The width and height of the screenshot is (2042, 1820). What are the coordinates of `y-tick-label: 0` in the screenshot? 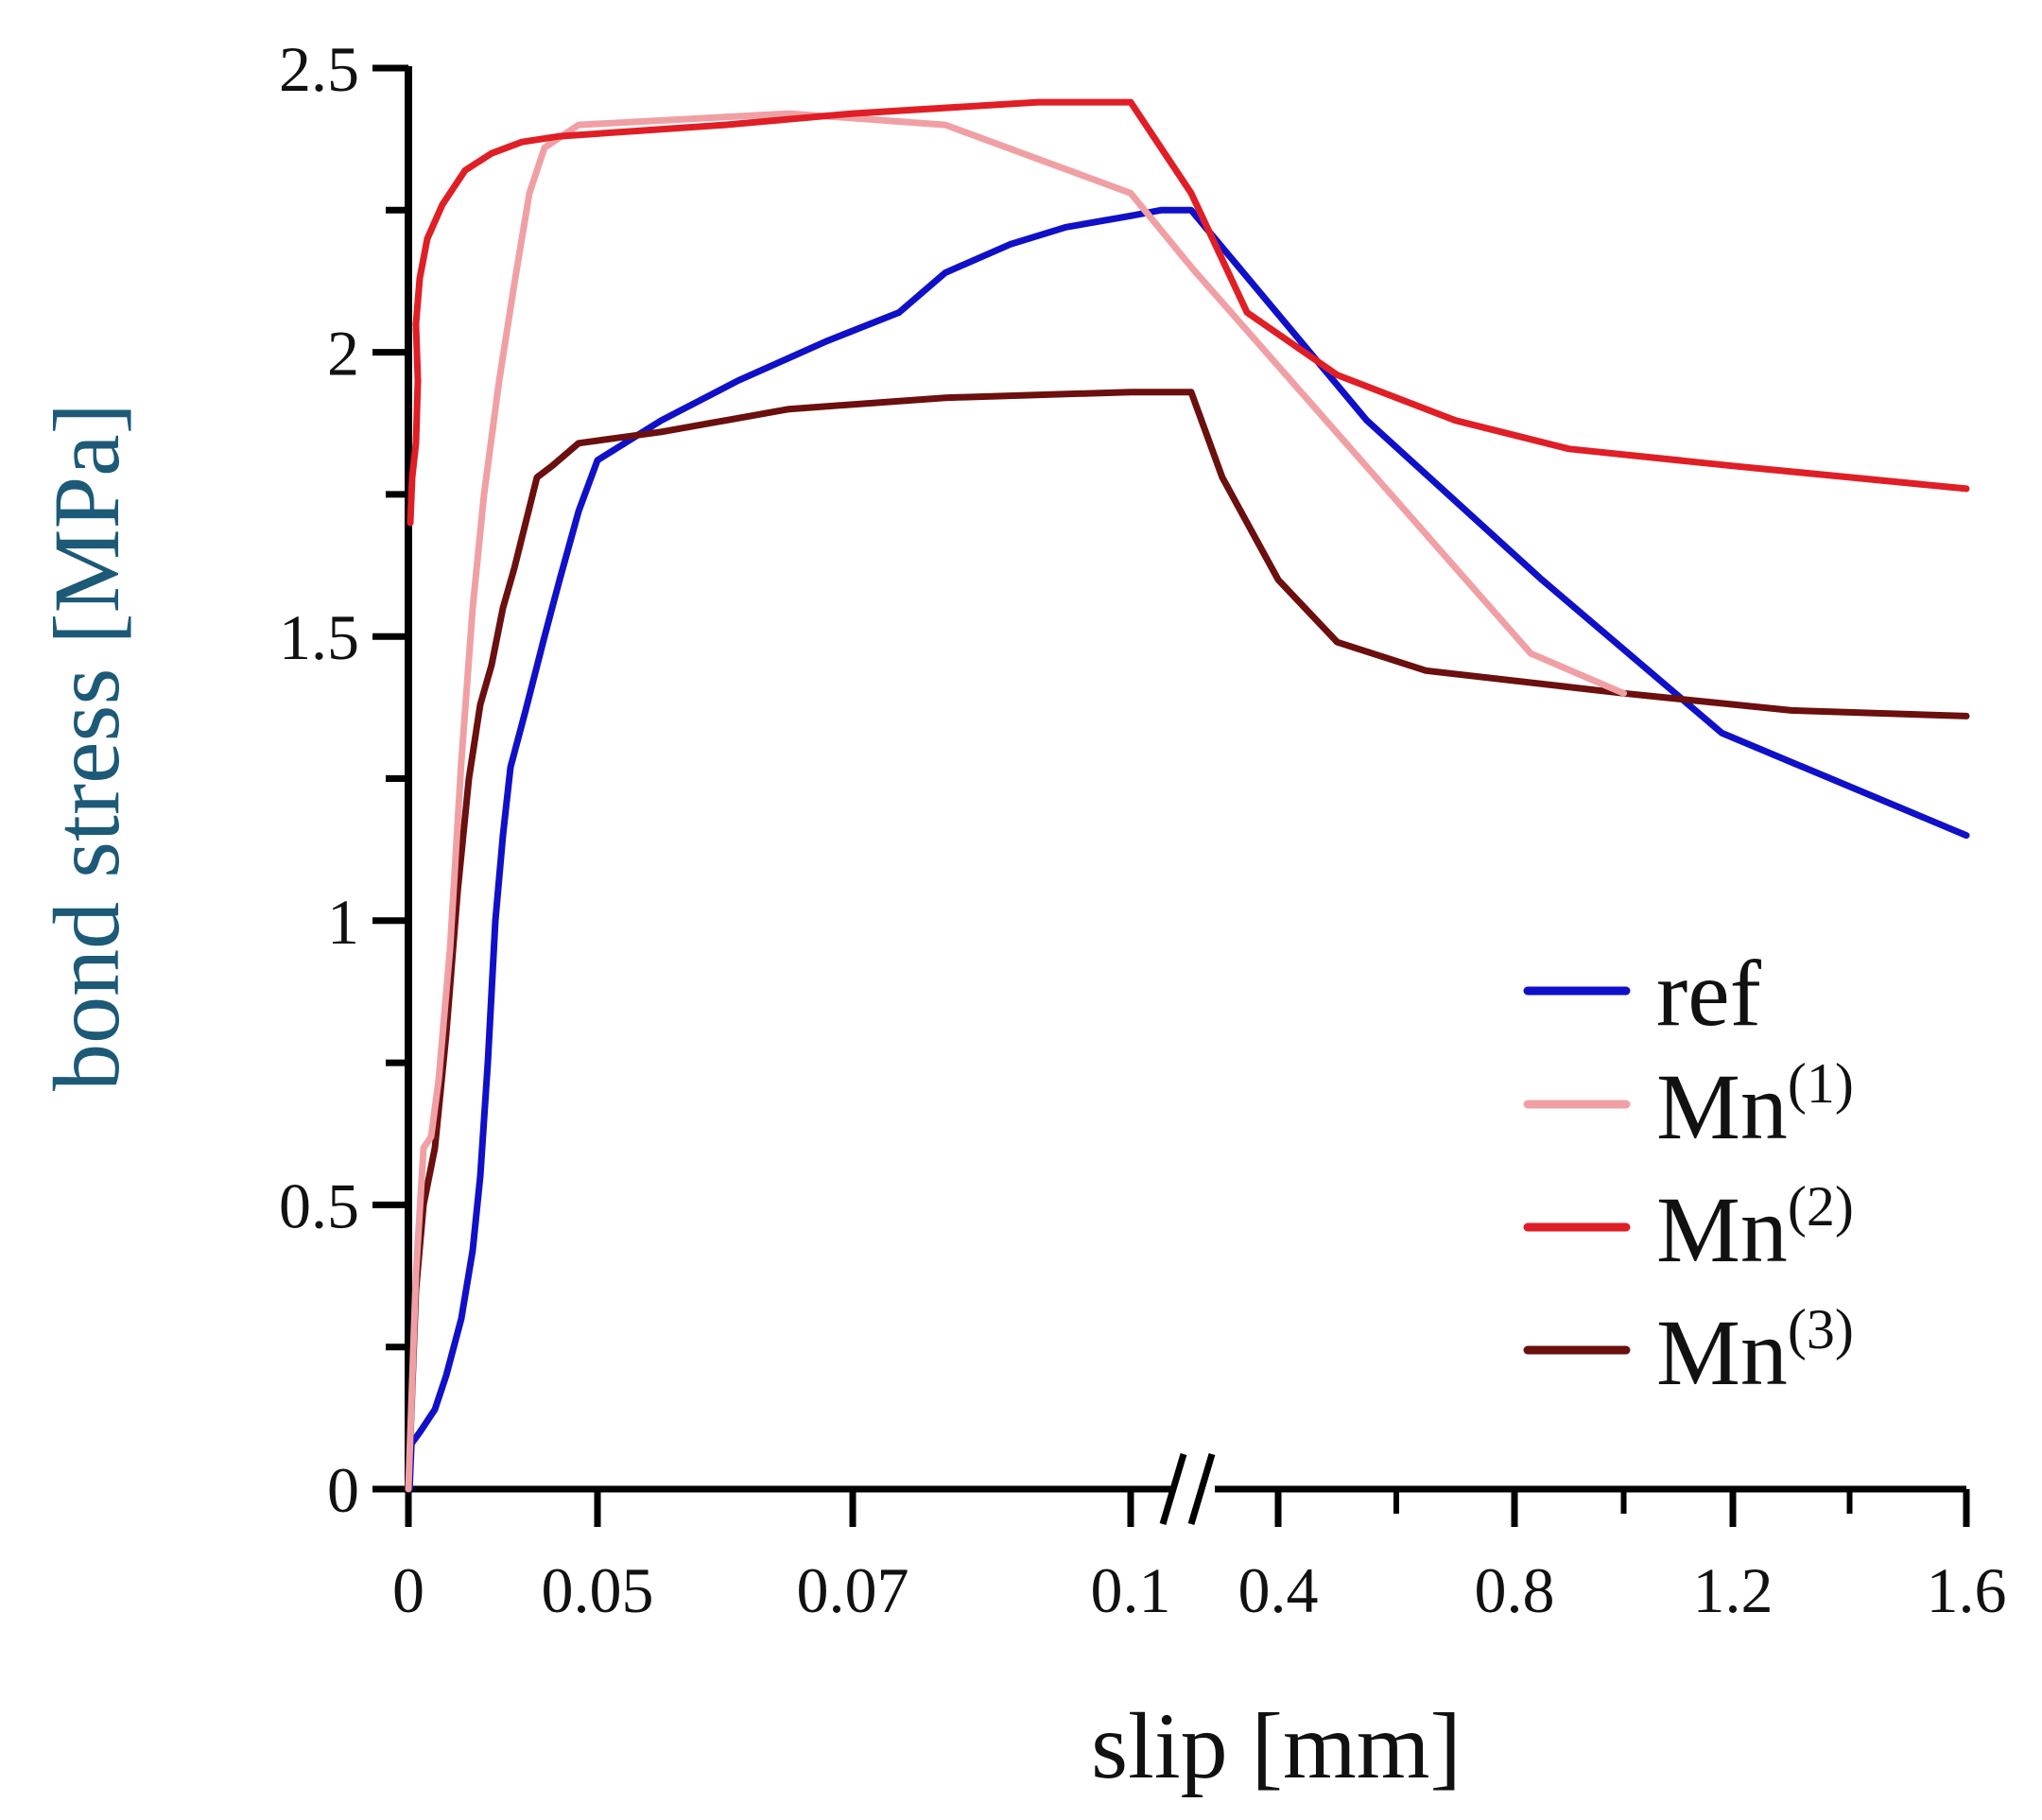 It's located at (343, 1490).